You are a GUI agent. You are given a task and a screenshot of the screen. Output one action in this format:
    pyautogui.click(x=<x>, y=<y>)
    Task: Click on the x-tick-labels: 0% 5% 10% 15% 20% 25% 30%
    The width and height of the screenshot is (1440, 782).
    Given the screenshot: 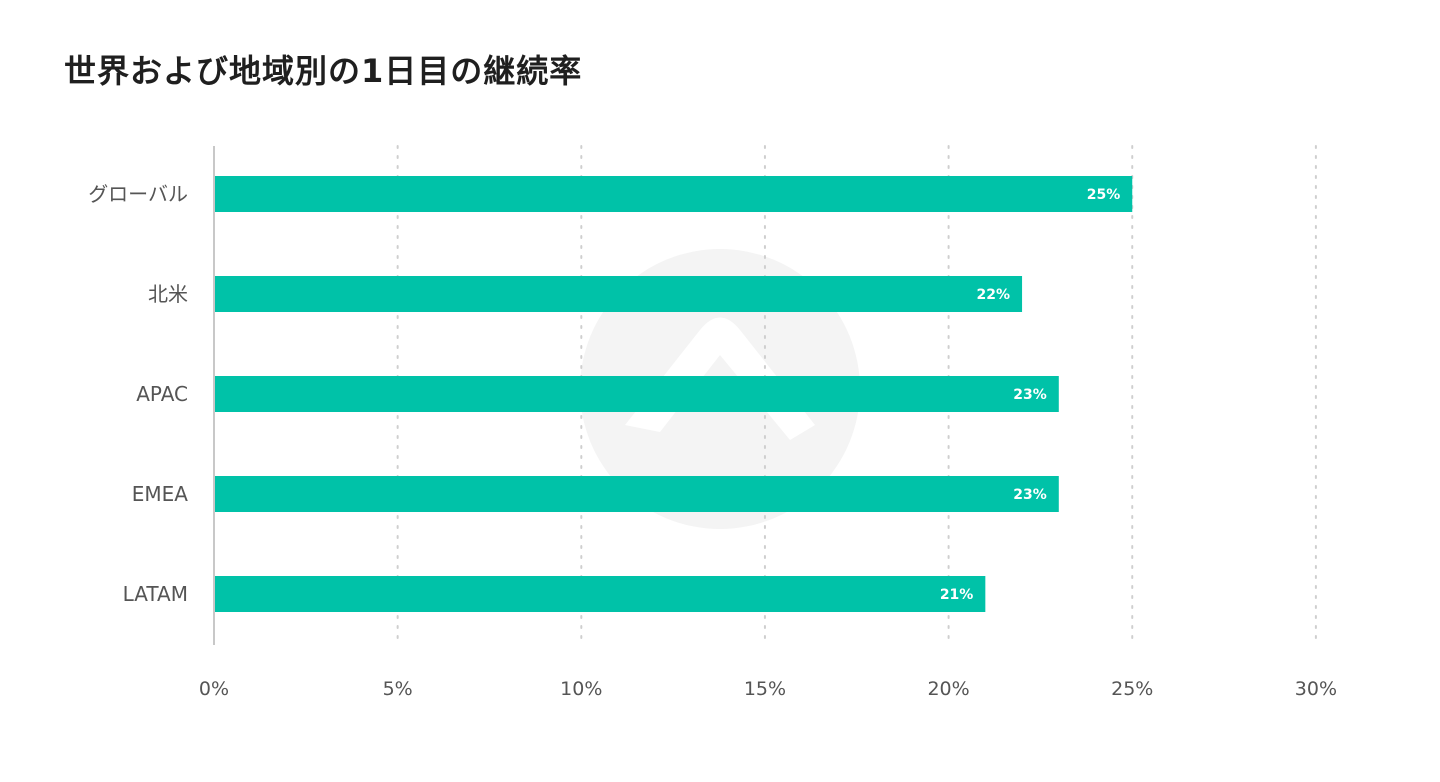 What is the action you would take?
    pyautogui.click(x=768, y=689)
    